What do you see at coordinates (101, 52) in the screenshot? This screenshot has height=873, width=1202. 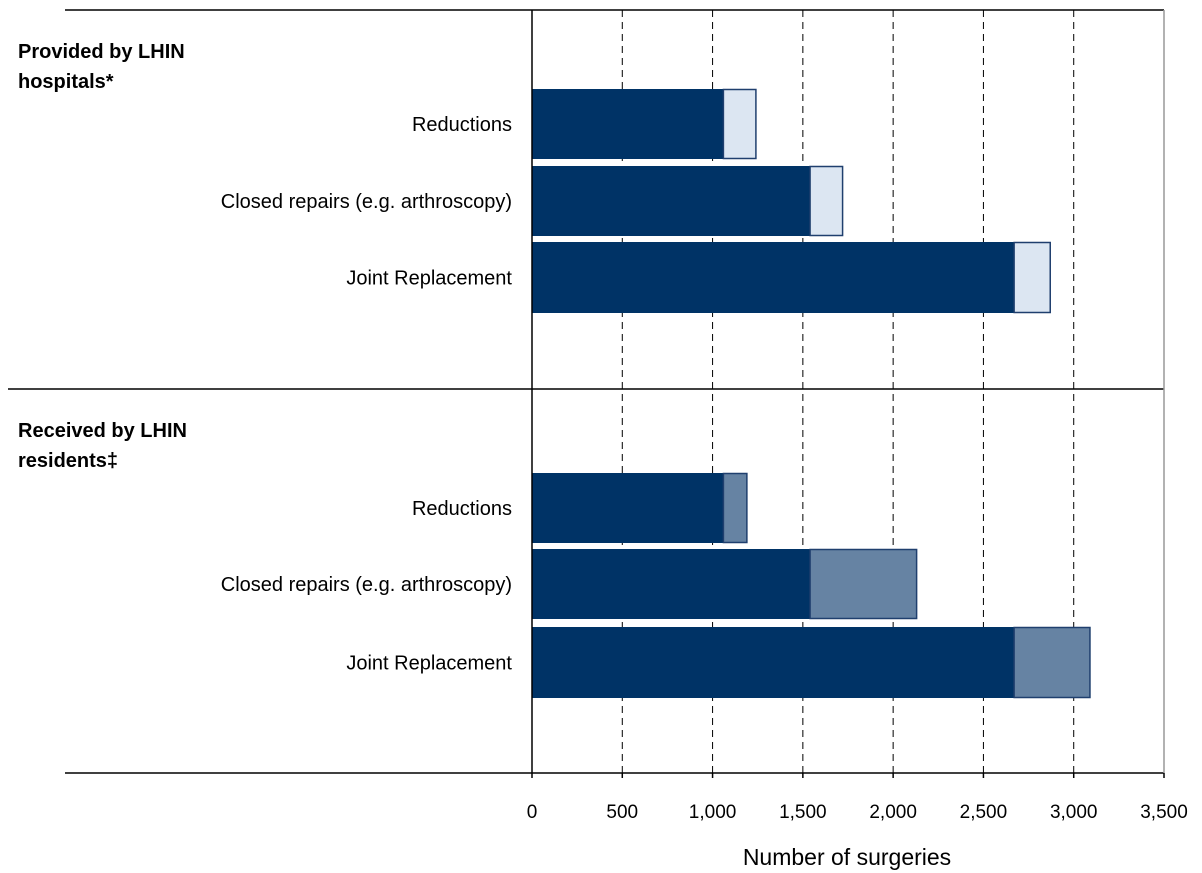 I see `group-label: Provided by LHIN` at bounding box center [101, 52].